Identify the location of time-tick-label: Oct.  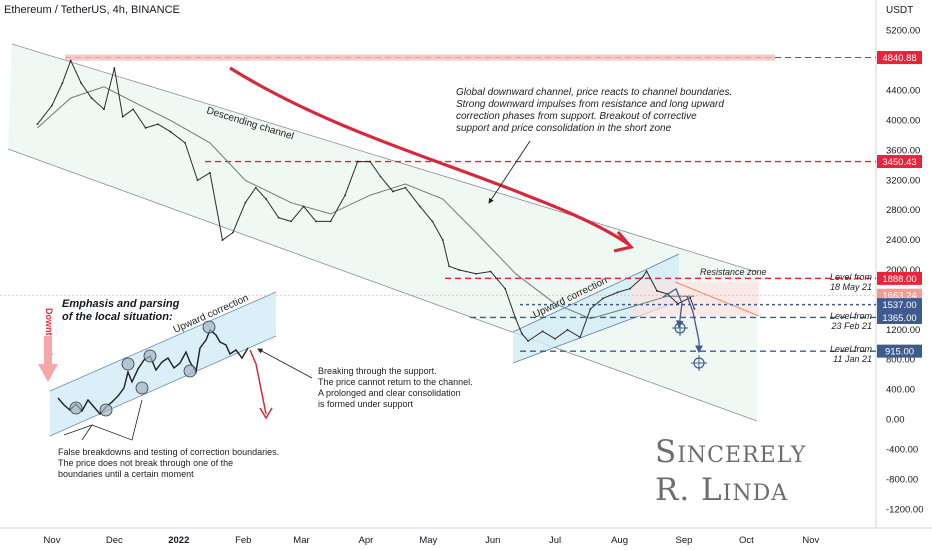
(746, 540).